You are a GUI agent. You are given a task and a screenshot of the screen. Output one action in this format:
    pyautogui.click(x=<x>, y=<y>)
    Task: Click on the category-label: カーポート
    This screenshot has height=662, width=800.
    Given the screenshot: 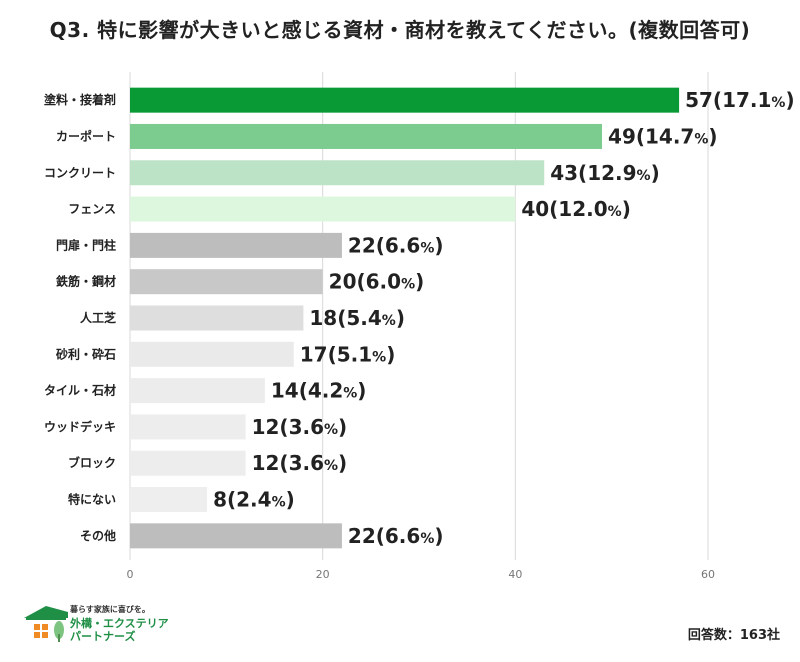 What is the action you would take?
    pyautogui.click(x=86, y=135)
    